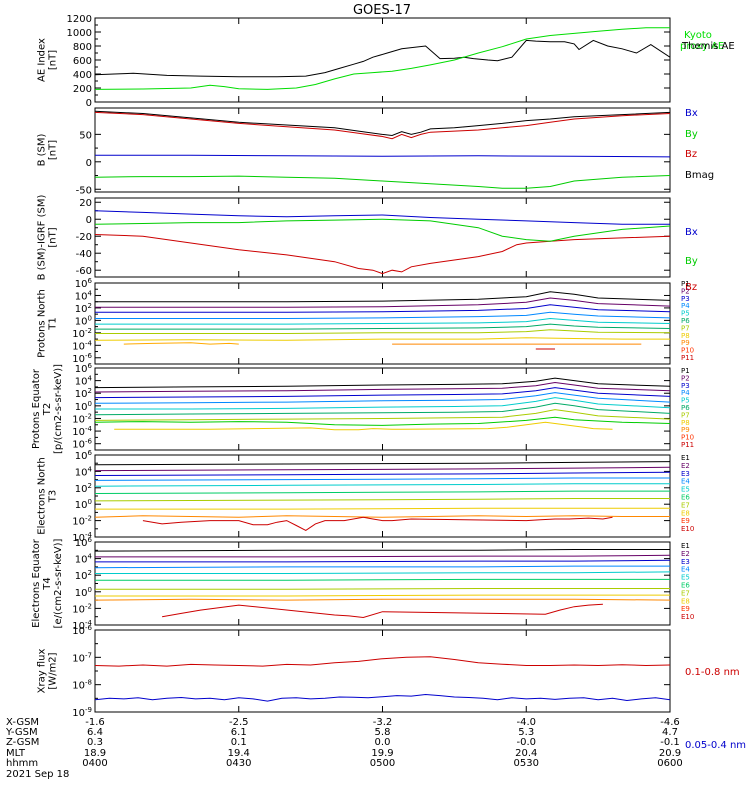  Describe the element at coordinates (382, 572) in the screenshot. I see `series-line-e5` at that location.